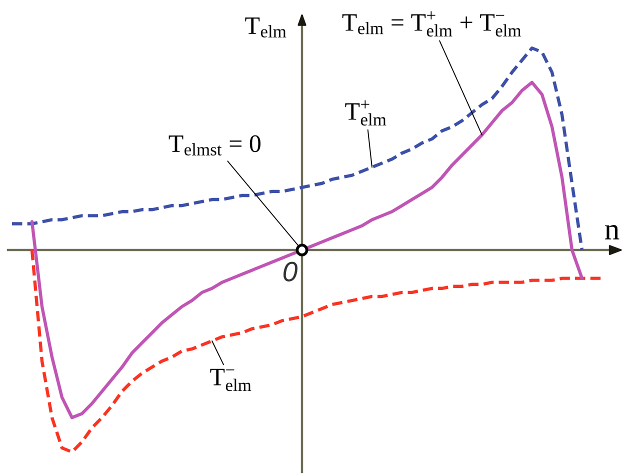 The image size is (627, 475). What do you see at coordinates (290, 272) in the screenshot?
I see `annotation: 0` at bounding box center [290, 272].